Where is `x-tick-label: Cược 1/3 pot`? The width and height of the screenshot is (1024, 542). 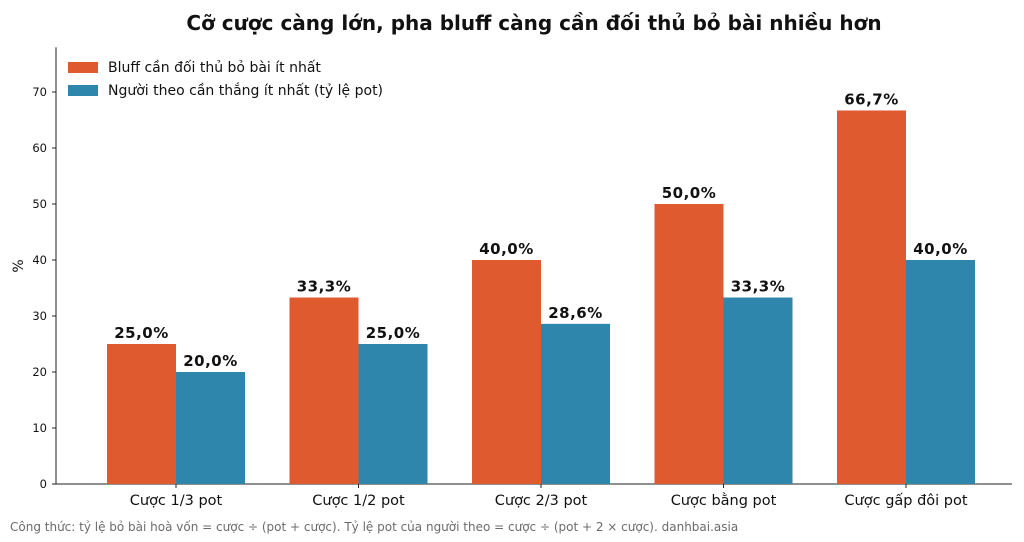
x-tick-label: Cược 1/3 pot is located at coordinates (176, 501).